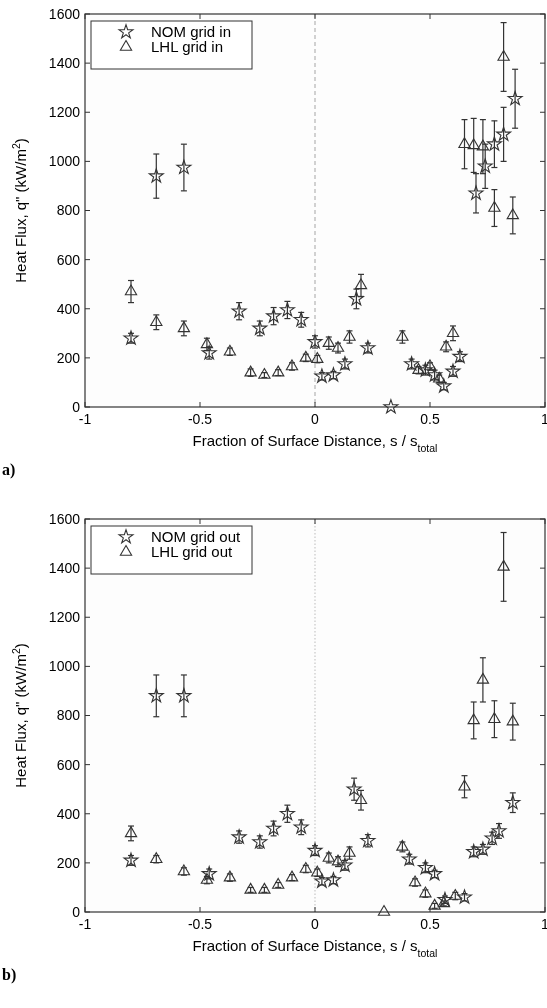 Image resolution: width=547 pixels, height=1008 pixels. Describe the element at coordinates (9, 470) in the screenshot. I see `text: a)` at that location.